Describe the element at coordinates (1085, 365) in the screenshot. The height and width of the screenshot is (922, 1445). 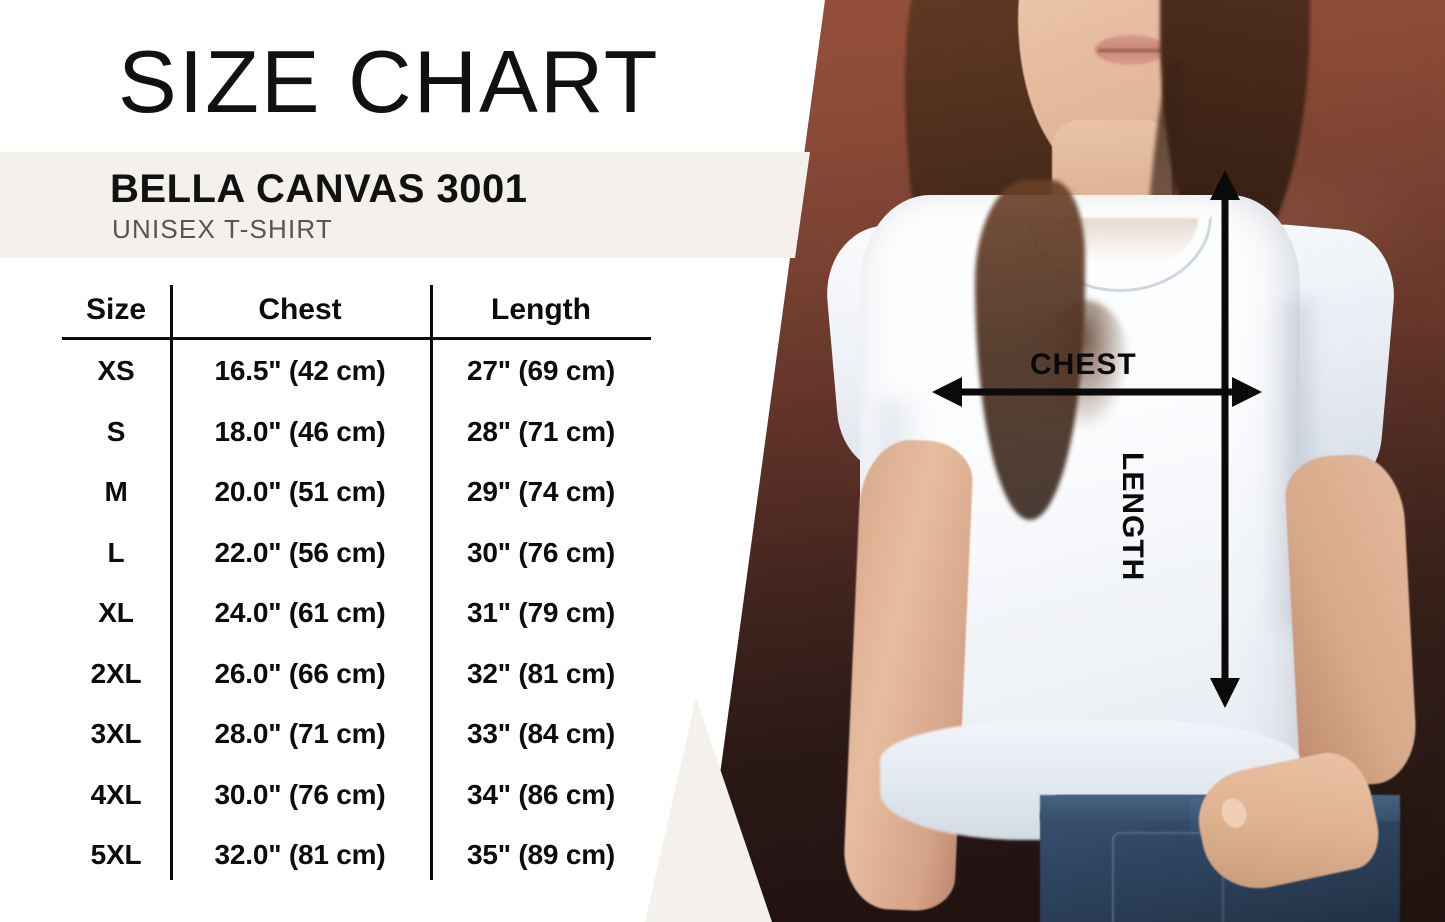
I see `hair-curl` at that location.